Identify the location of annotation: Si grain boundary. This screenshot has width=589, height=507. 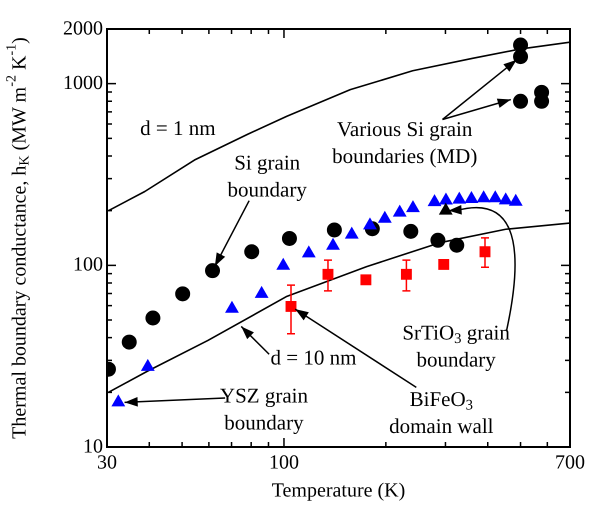
(268, 176).